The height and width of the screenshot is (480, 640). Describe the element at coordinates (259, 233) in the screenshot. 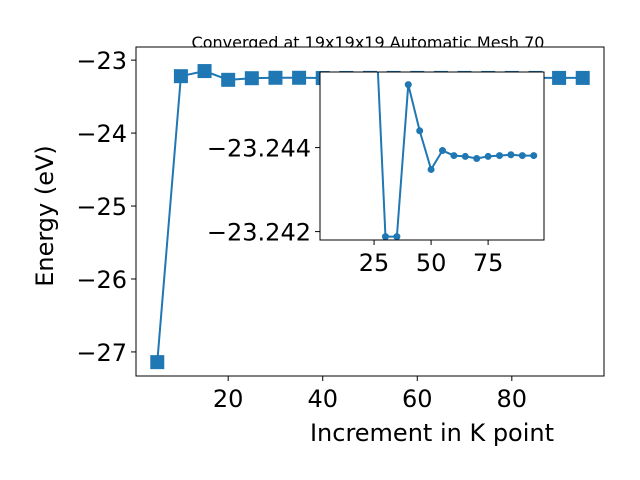

I see `y-tick-label: −23.242` at that location.